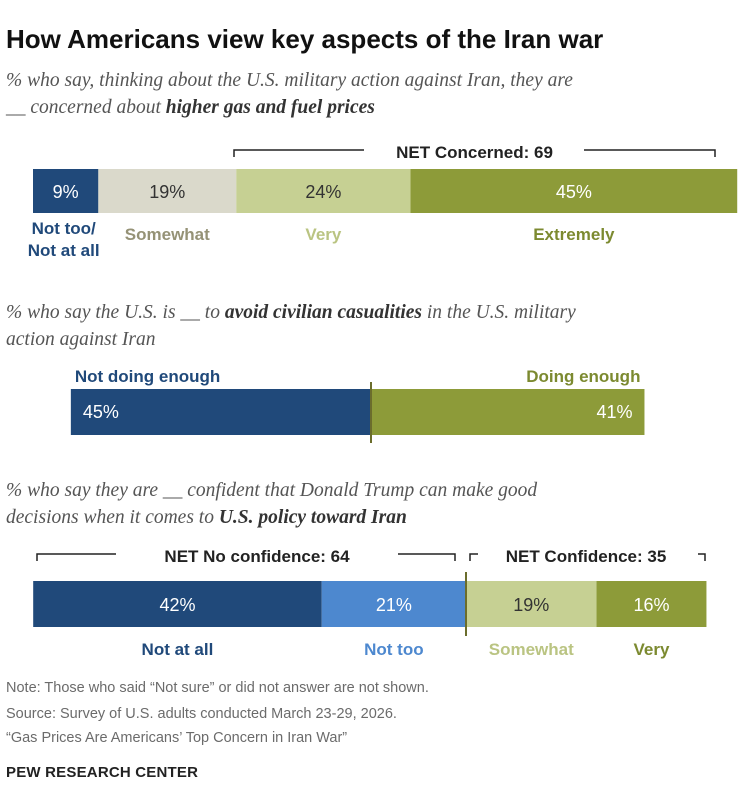  I want to click on pew-logo-text: PEW RESEARCH CENTER, so click(102, 772).